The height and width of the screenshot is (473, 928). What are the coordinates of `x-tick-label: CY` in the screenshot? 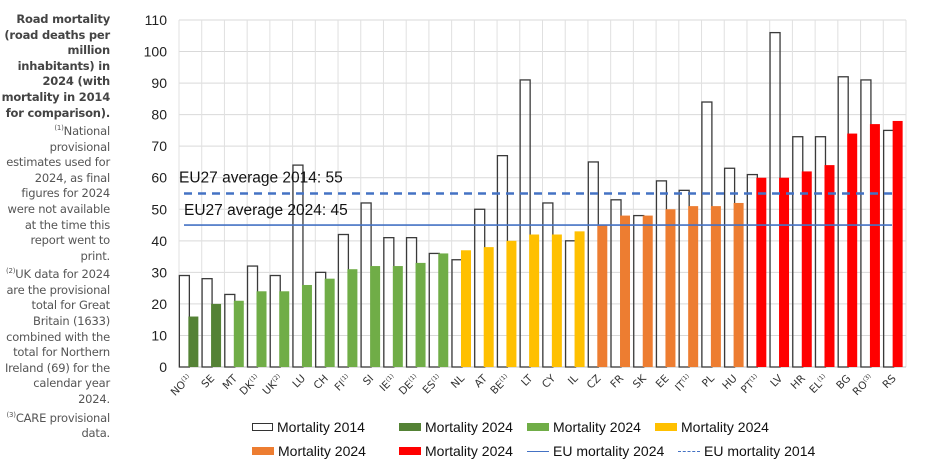 It's located at (549, 381).